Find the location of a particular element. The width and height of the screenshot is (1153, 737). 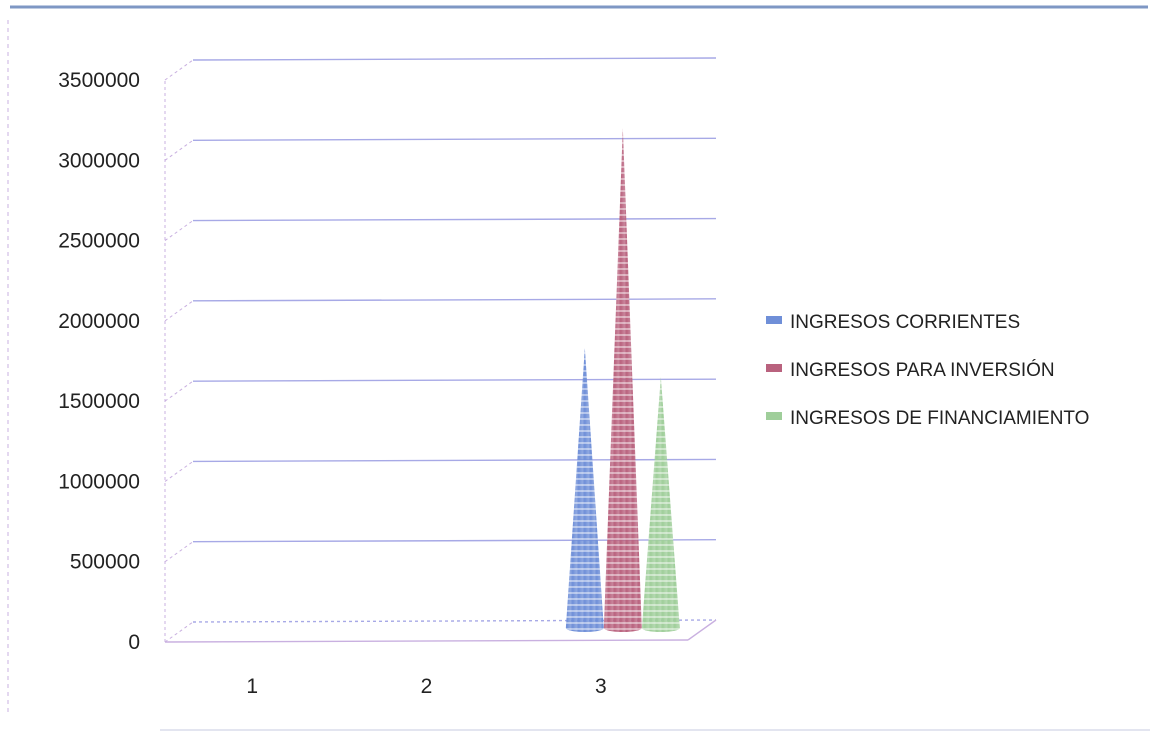

y-tick-label: 0 is located at coordinates (134, 642).